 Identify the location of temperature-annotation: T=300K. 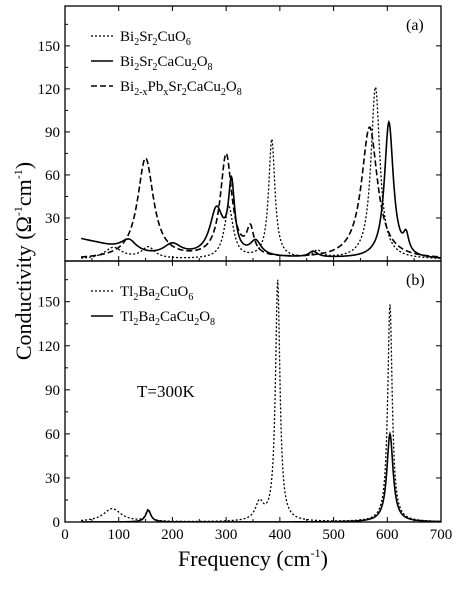
(166, 391).